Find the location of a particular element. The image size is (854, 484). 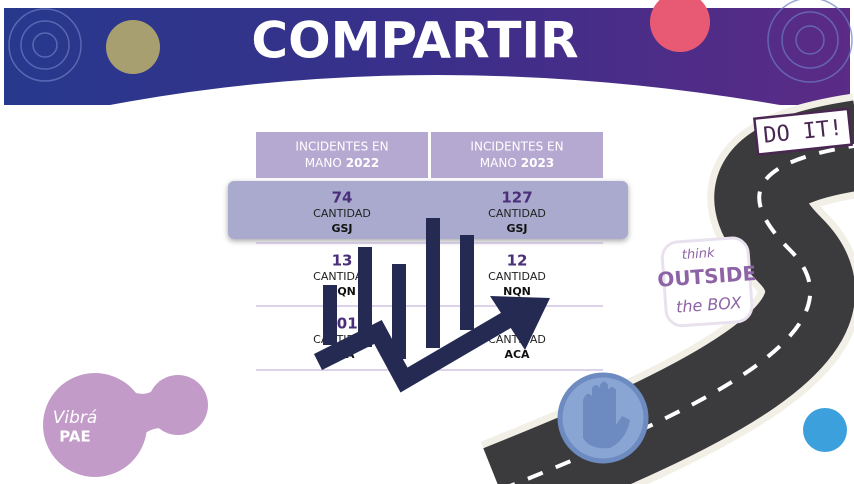

cell-code: NQN is located at coordinates (517, 291).